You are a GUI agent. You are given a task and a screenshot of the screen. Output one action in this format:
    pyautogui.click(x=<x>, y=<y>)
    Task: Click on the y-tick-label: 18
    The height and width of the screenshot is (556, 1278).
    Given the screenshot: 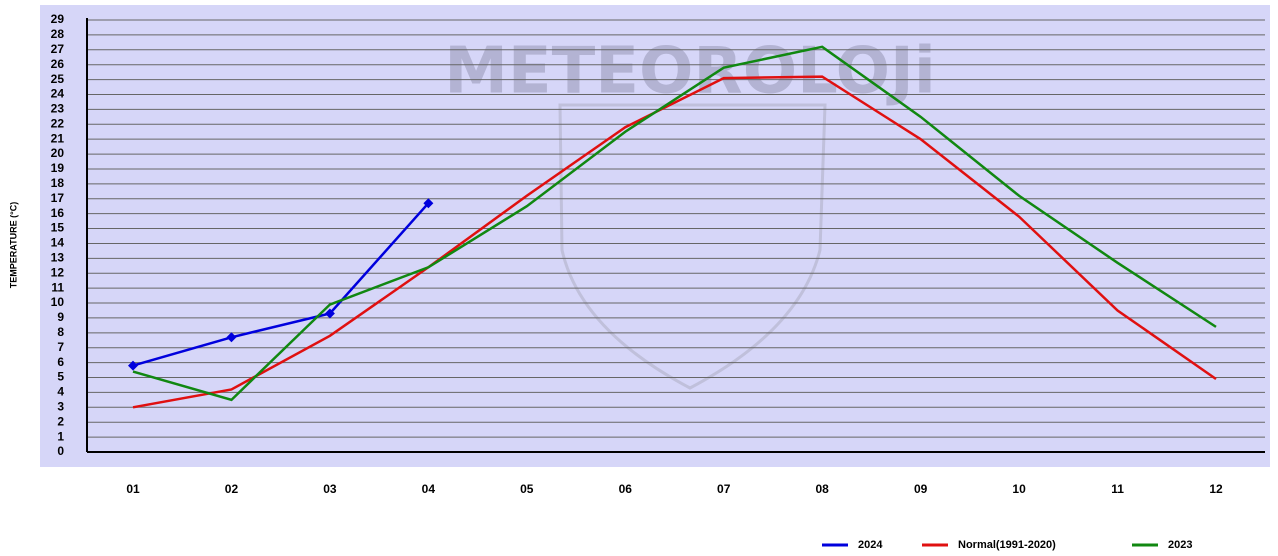 What is the action you would take?
    pyautogui.click(x=58, y=183)
    